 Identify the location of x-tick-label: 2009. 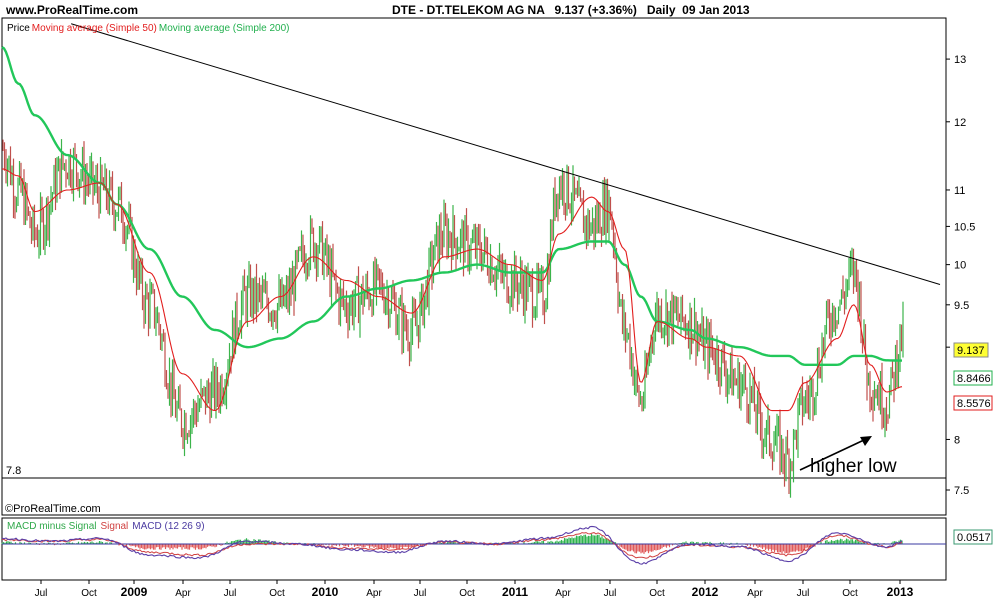
(134, 592).